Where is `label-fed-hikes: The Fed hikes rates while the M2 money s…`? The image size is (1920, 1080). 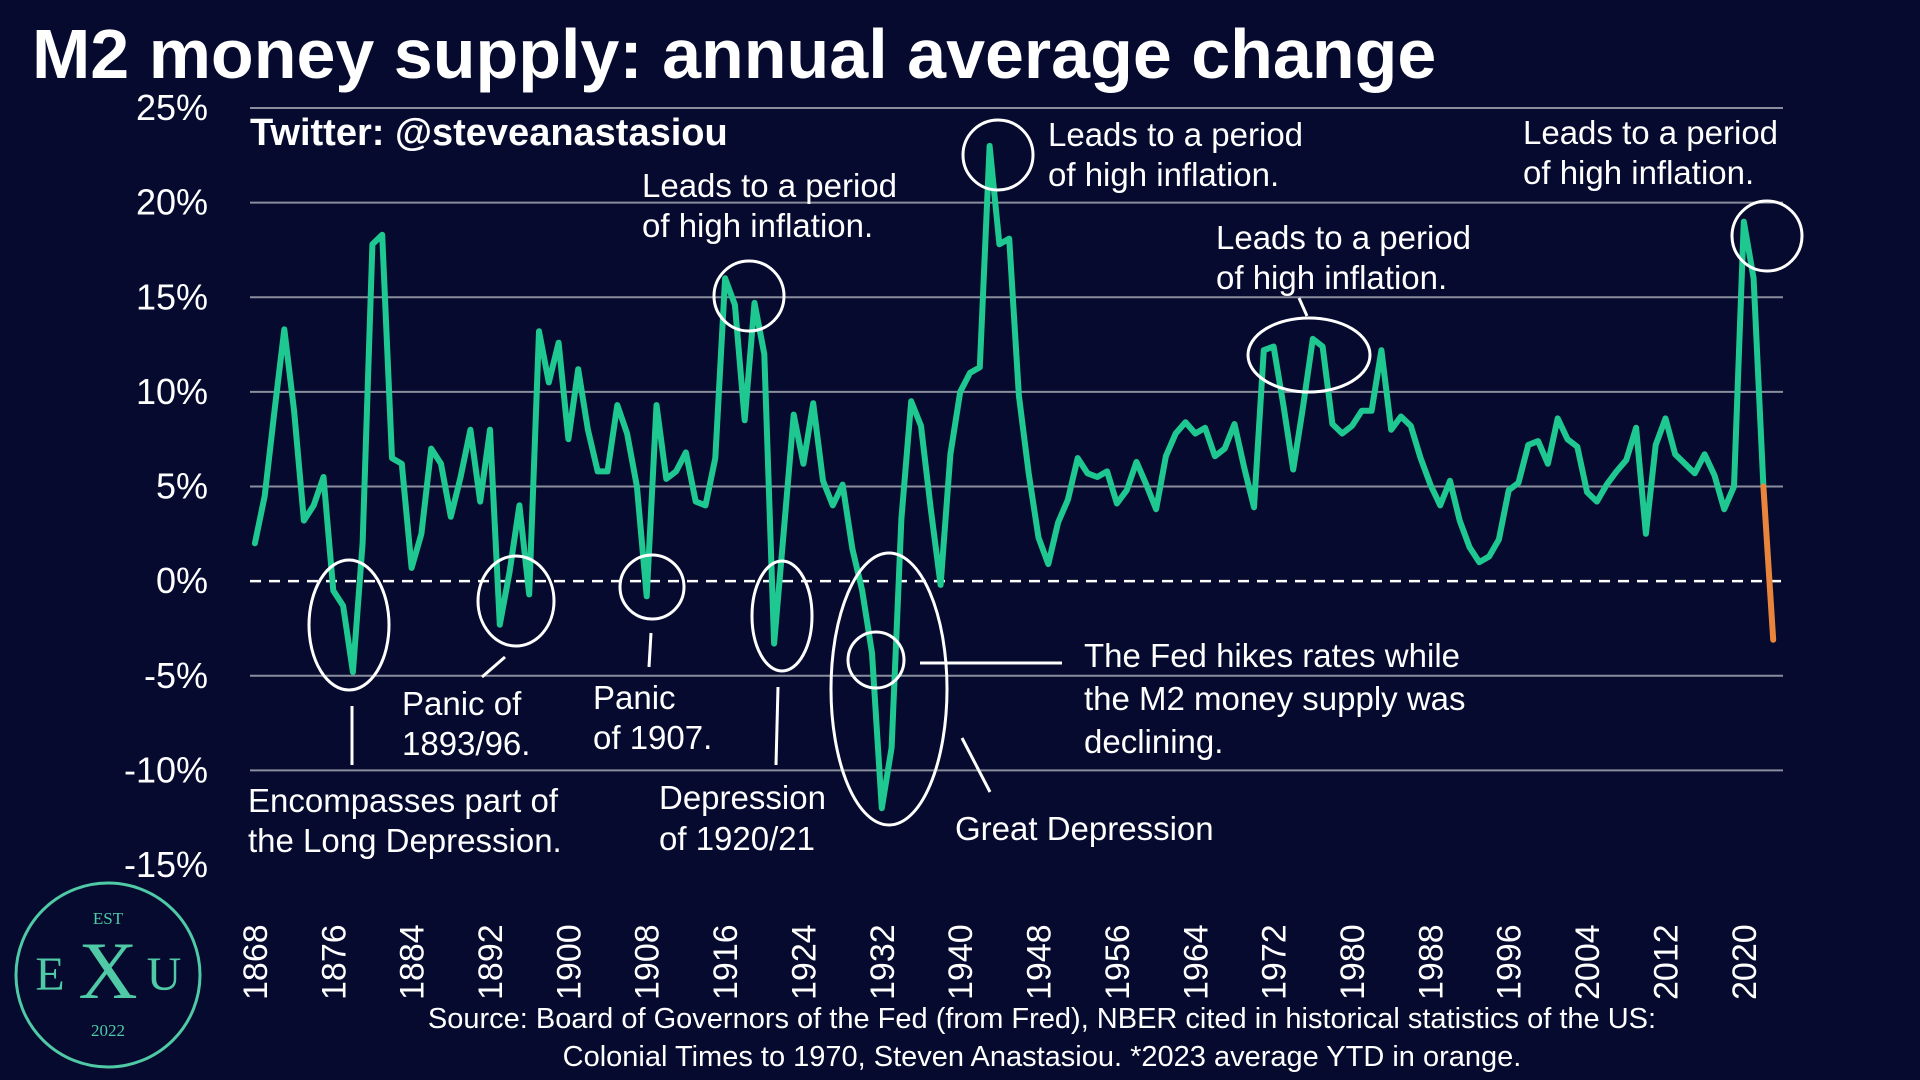 label-fed-hikes: The Fed hikes rates while the M2 money s… is located at coordinates (1279, 698).